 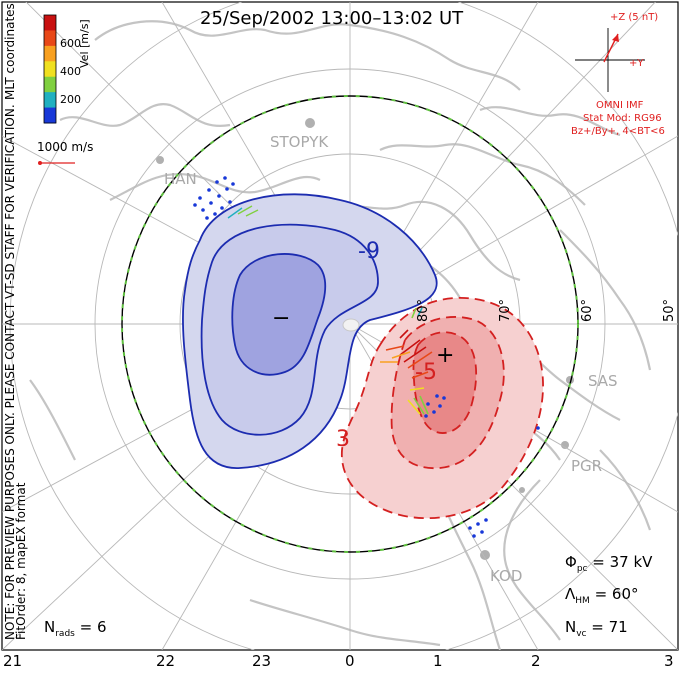 I want to click on colorbar-tick-200: 200, so click(x=70, y=99).